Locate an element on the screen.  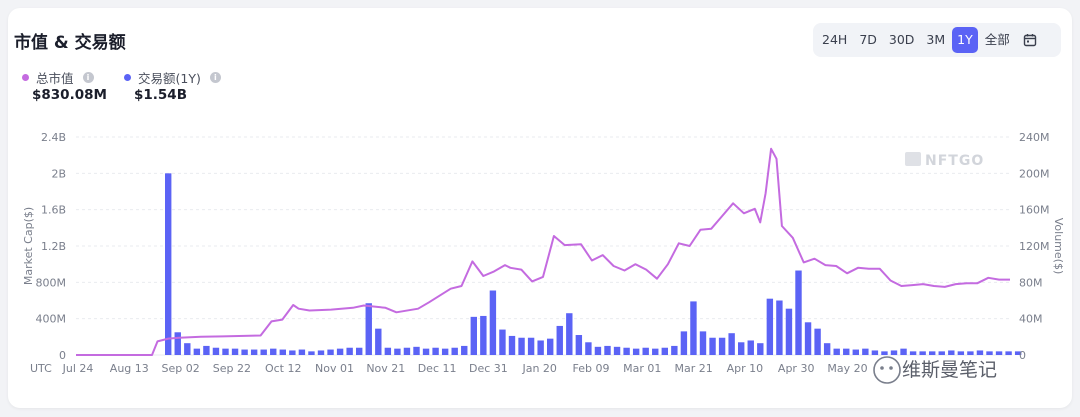
y2-tick-label: 120M is located at coordinates (1034, 246).